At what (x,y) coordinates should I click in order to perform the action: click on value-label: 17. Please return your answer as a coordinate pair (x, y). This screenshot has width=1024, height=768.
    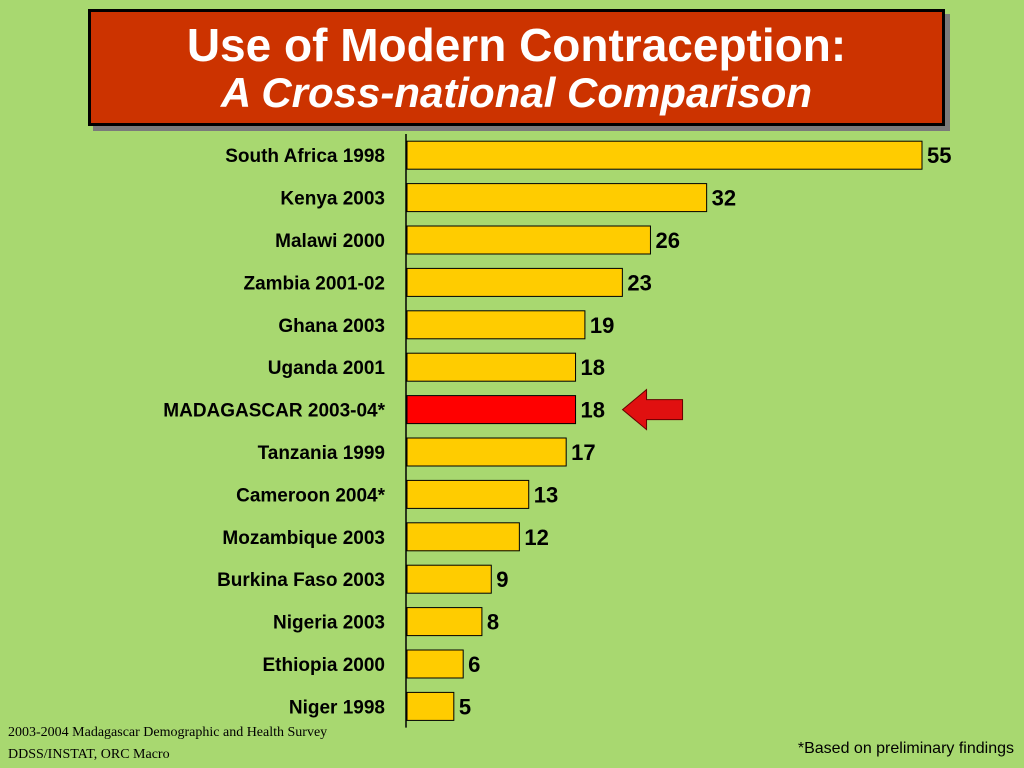
    Looking at the image, I should click on (583, 452).